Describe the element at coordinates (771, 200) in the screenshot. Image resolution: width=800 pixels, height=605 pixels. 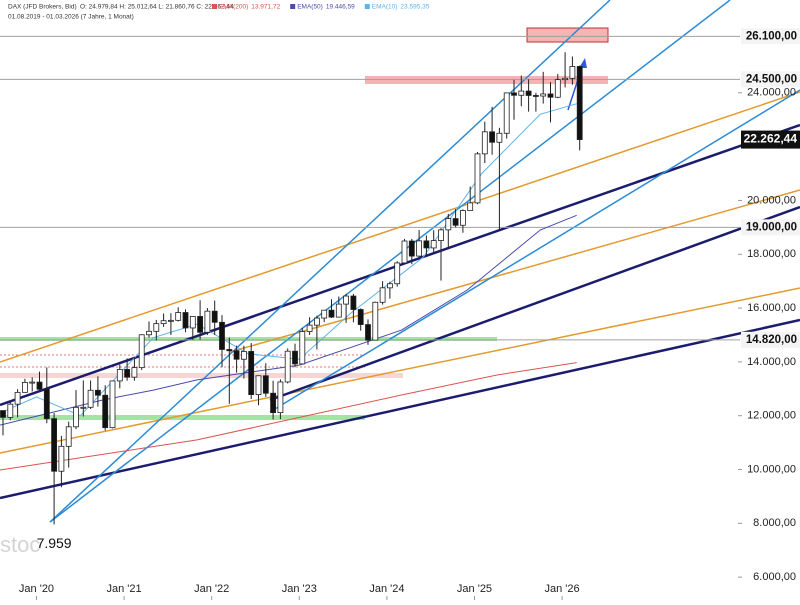
I see `y-tick-label: 20.000,00` at that location.